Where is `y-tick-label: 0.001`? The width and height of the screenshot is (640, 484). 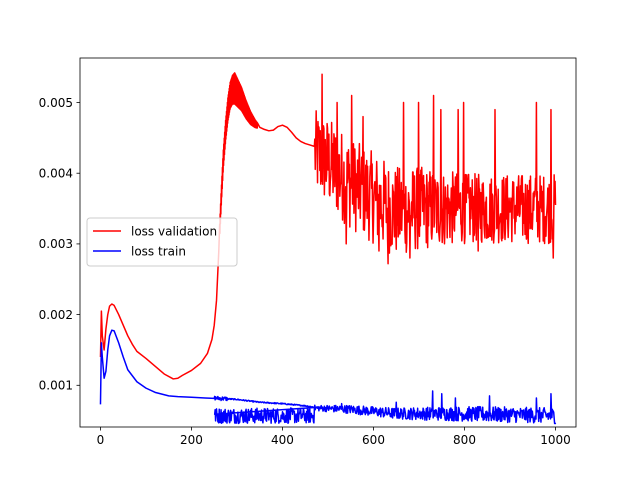
y-tick-label: 0.001 is located at coordinates (56, 386).